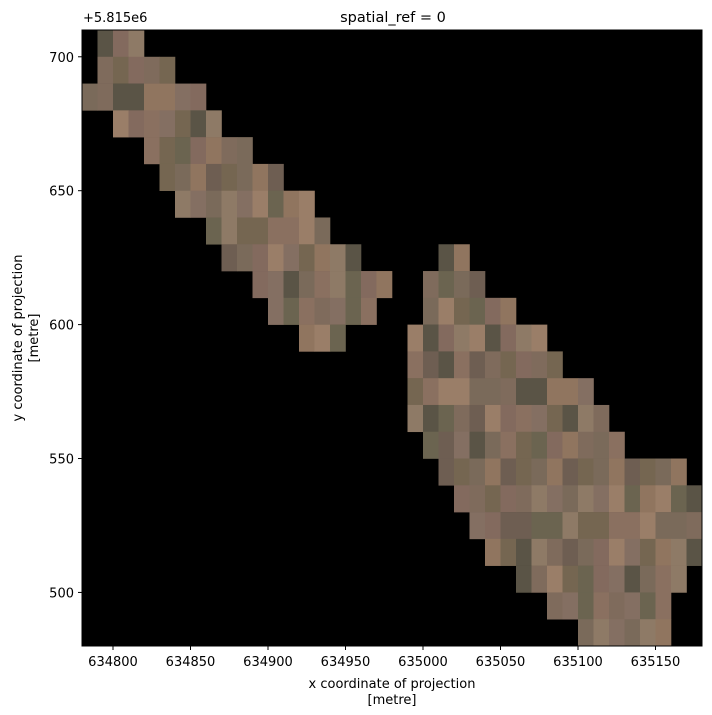 This screenshot has height=715, width=712. What do you see at coordinates (393, 18) in the screenshot?
I see `chart-title: spatial_ref = 0` at bounding box center [393, 18].